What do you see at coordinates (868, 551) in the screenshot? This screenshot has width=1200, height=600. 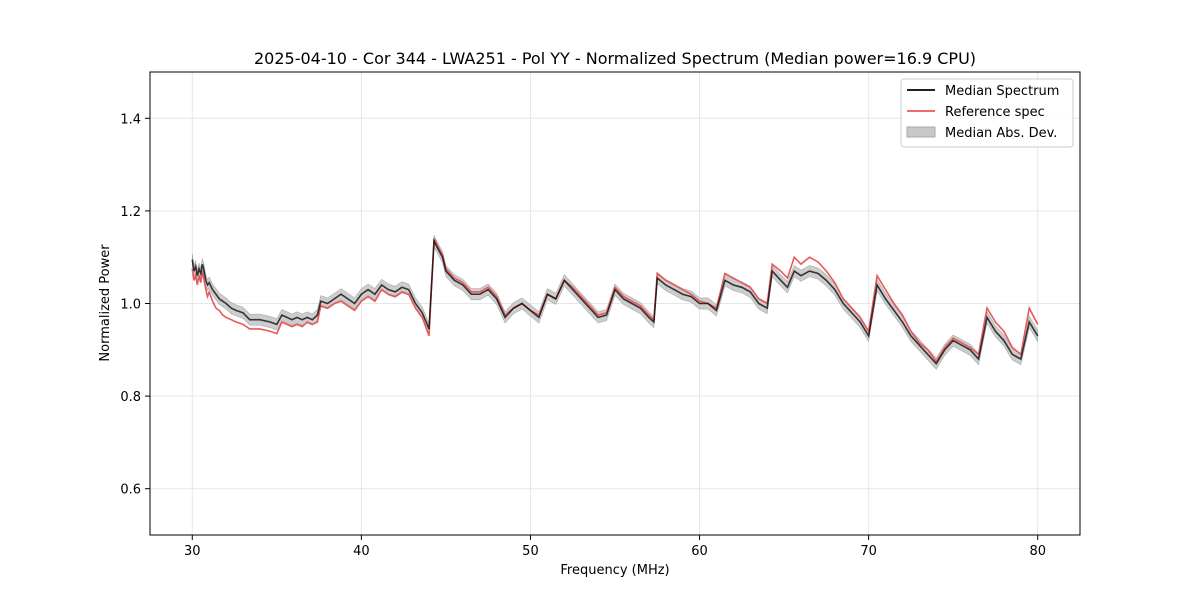 I see `x-tick-label: 70` at bounding box center [868, 551].